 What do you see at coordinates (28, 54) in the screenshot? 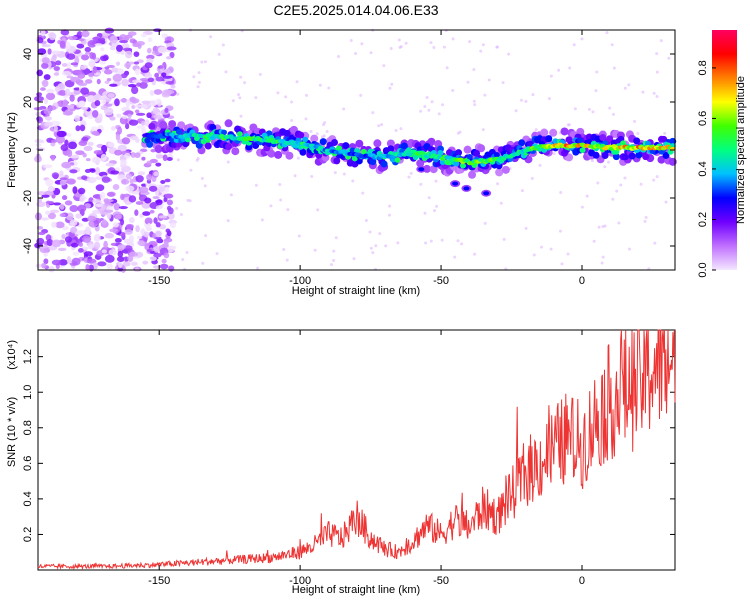
I see `top-y-tick-label: 40` at bounding box center [28, 54].